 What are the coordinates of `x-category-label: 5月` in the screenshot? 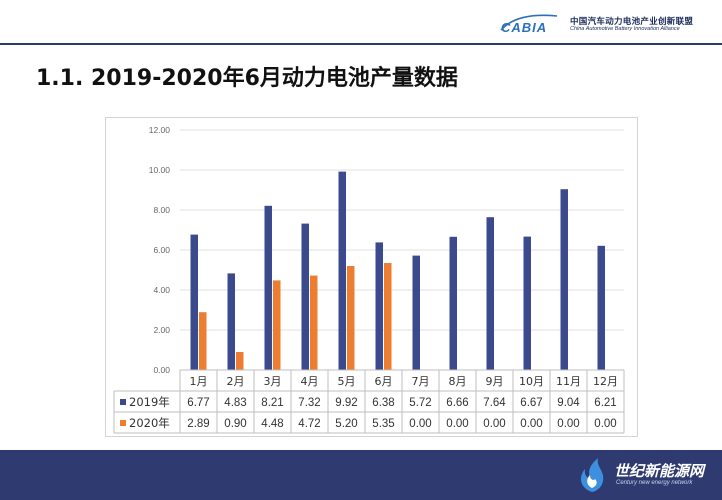 It's located at (347, 381).